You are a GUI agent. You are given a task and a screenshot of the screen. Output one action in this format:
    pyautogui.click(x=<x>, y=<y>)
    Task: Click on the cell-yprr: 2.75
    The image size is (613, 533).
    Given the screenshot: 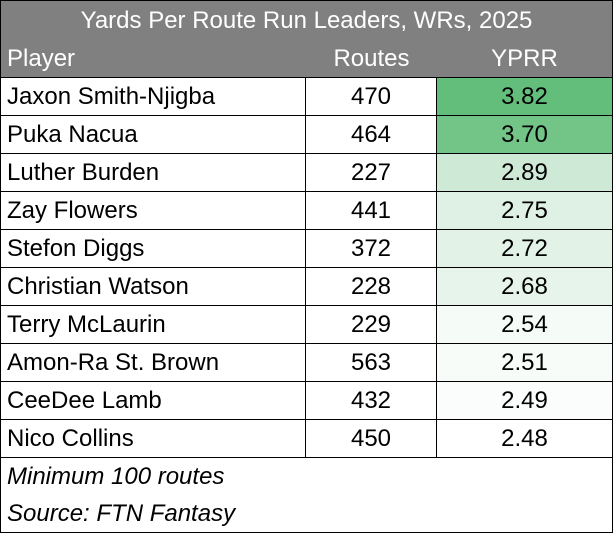 What is the action you would take?
    pyautogui.click(x=524, y=210)
    